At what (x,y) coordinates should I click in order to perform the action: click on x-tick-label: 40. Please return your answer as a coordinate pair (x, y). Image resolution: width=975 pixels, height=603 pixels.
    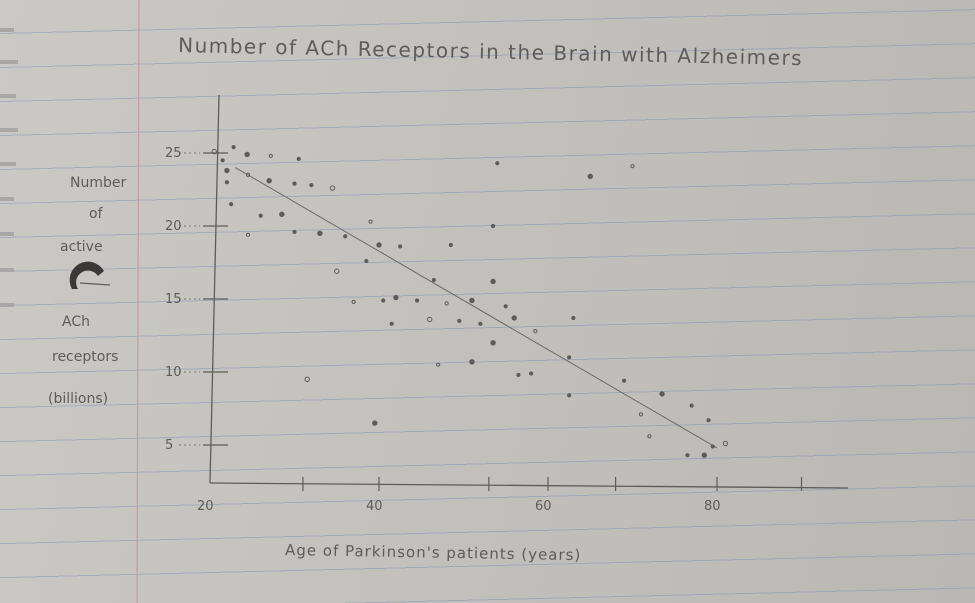
    Looking at the image, I should click on (374, 506).